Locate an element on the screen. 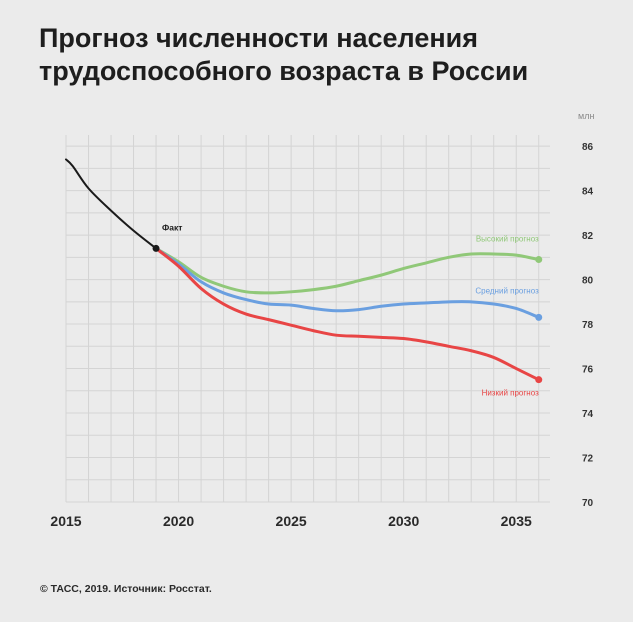  x-tick-label: 2025 is located at coordinates (291, 521).